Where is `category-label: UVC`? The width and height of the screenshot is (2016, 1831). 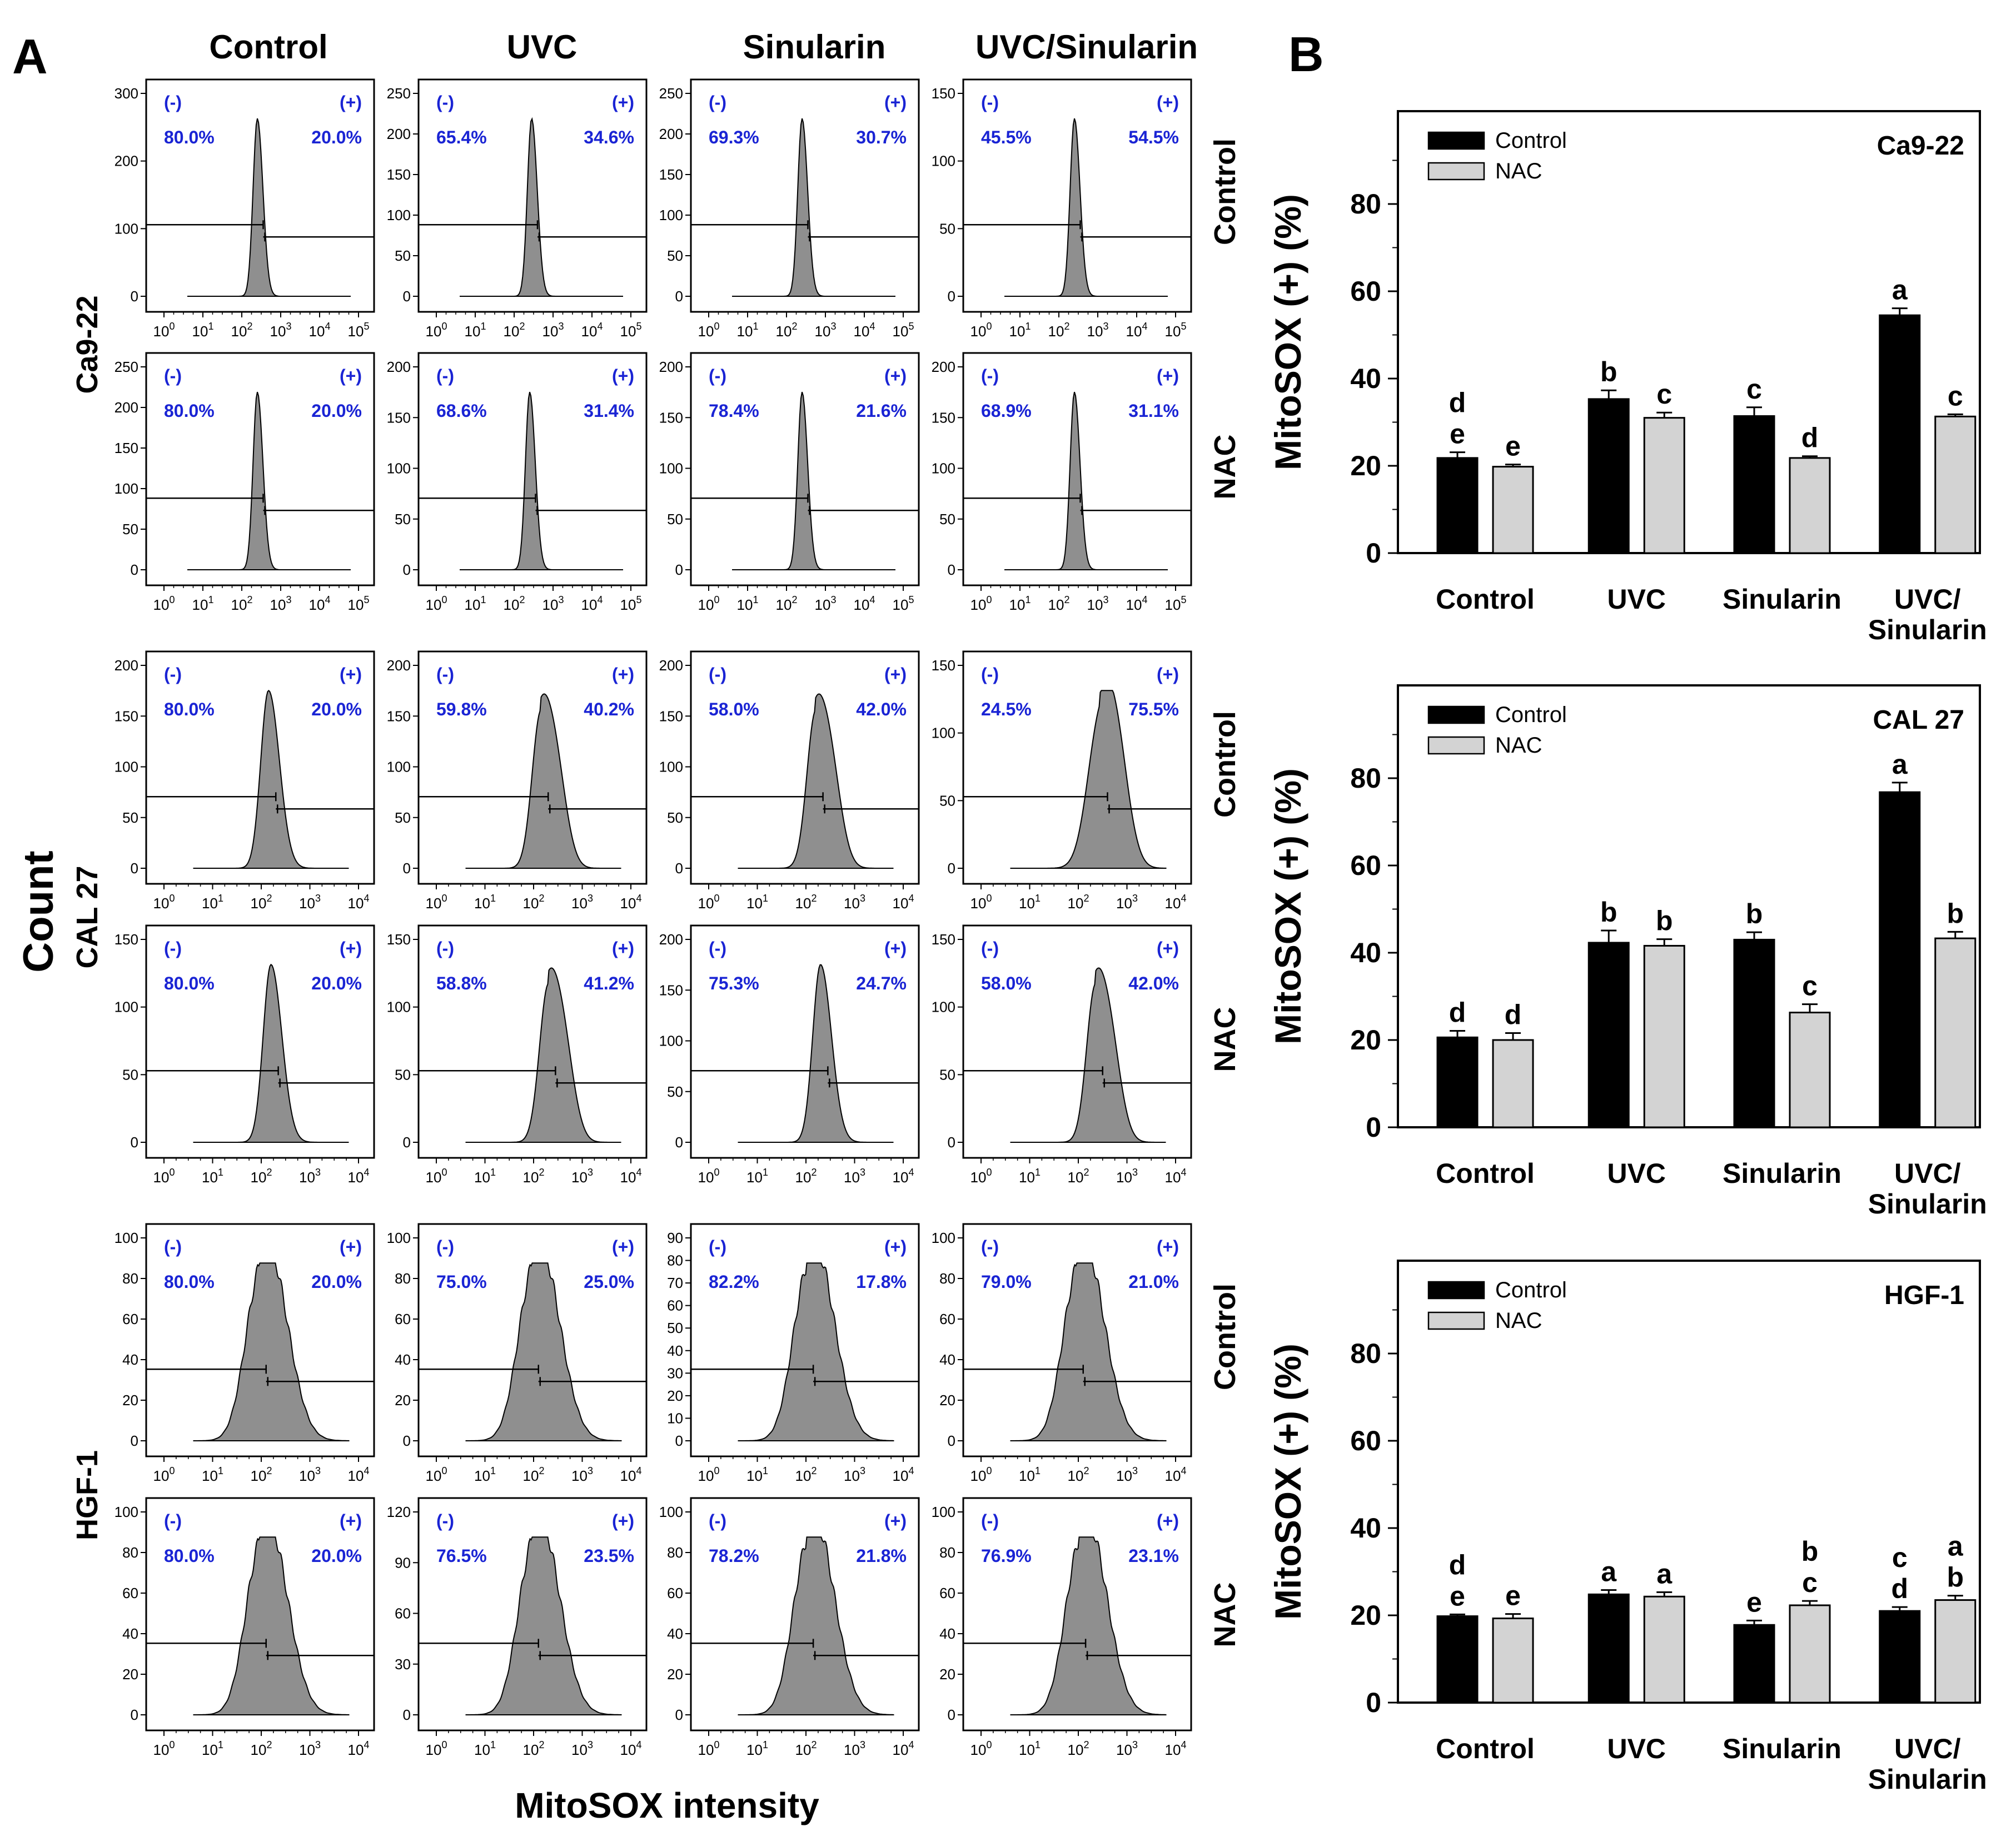
category-label: UVC is located at coordinates (1636, 600).